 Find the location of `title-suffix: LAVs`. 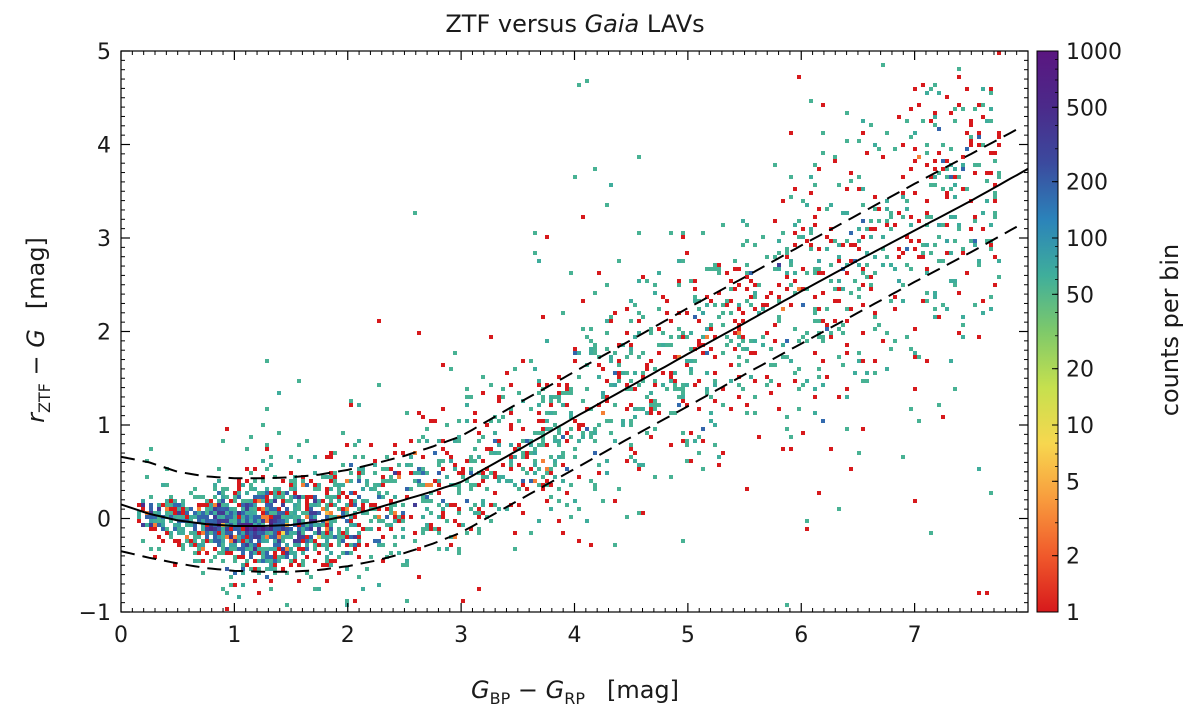

title-suffix: LAVs is located at coordinates (671, 24).